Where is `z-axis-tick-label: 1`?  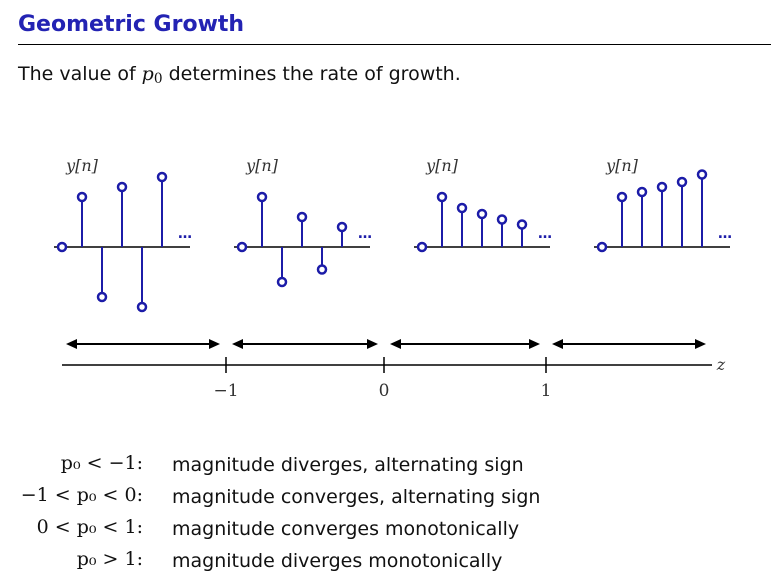
z-axis-tick-label: 1 is located at coordinates (546, 391).